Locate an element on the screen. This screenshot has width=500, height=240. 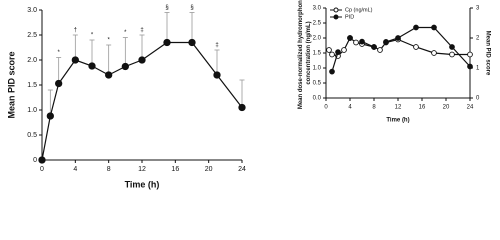
y2-tick-label: 1 is located at coordinates (478, 69).